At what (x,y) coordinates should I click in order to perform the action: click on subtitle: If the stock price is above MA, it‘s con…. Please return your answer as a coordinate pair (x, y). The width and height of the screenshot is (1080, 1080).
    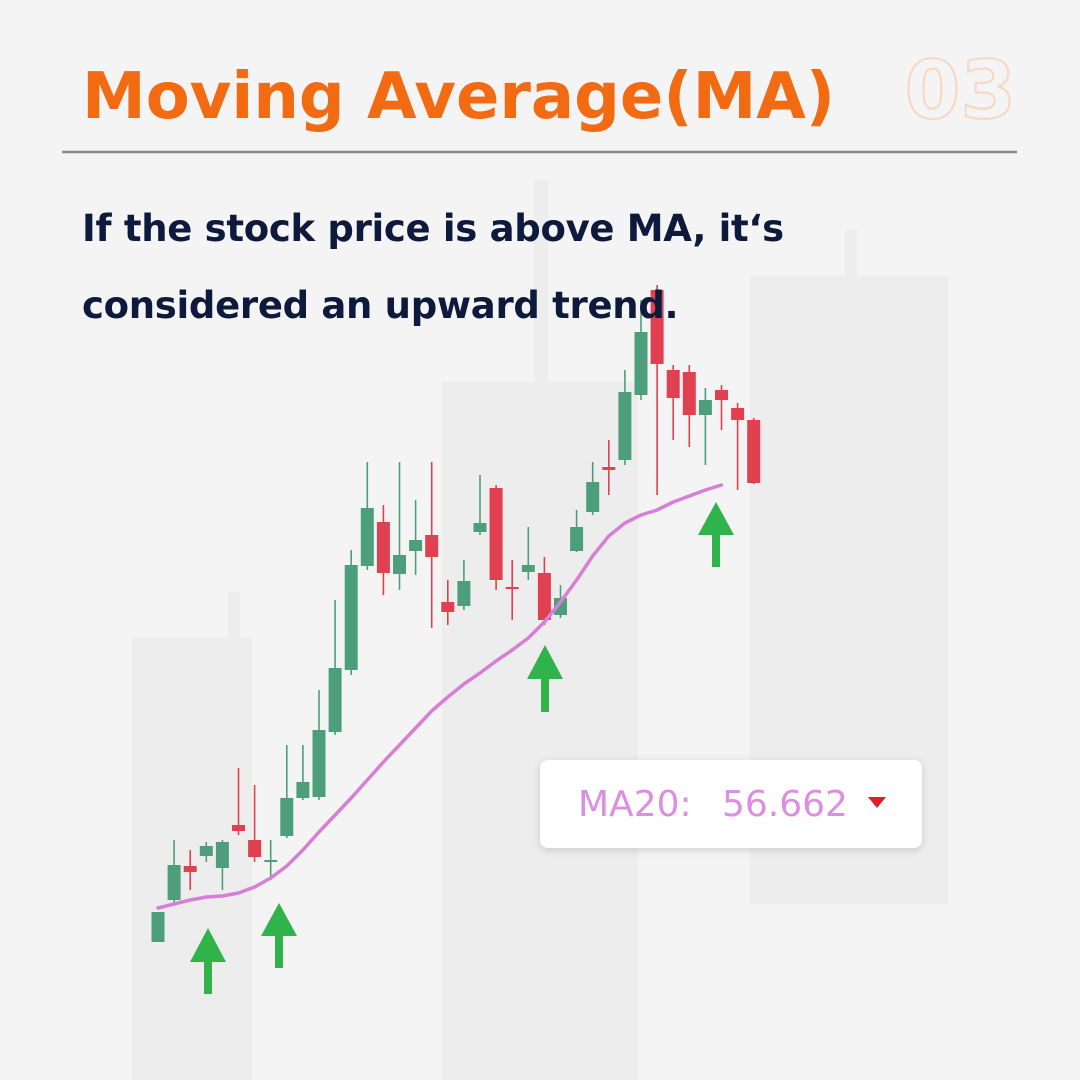
    Looking at the image, I should click on (433, 267).